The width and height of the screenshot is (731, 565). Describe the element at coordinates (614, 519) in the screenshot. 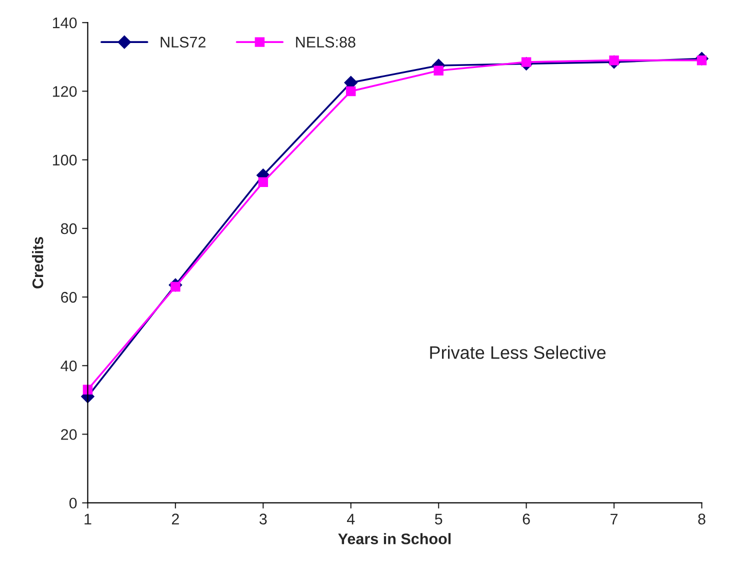

I see `x-tick-label: 7` at that location.